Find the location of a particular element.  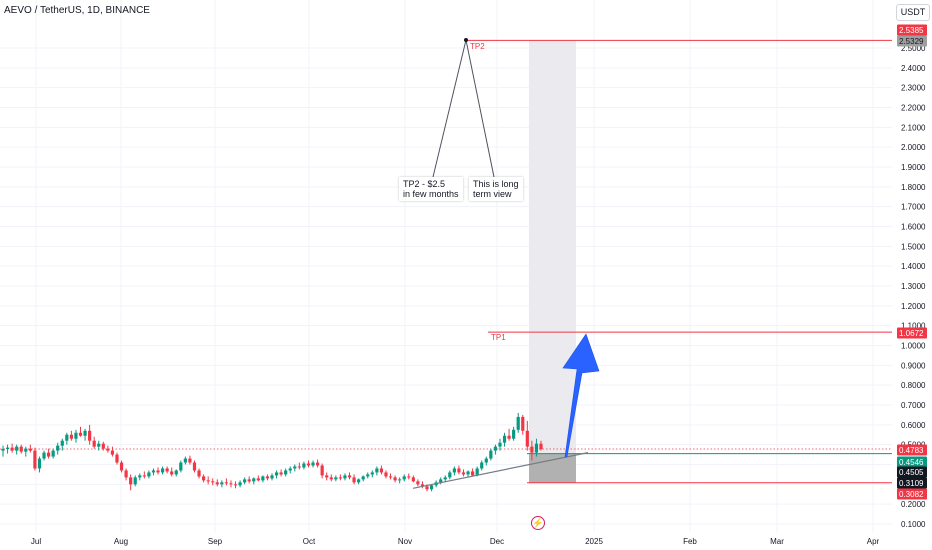

callout-line-long is located at coordinates (480, 108).